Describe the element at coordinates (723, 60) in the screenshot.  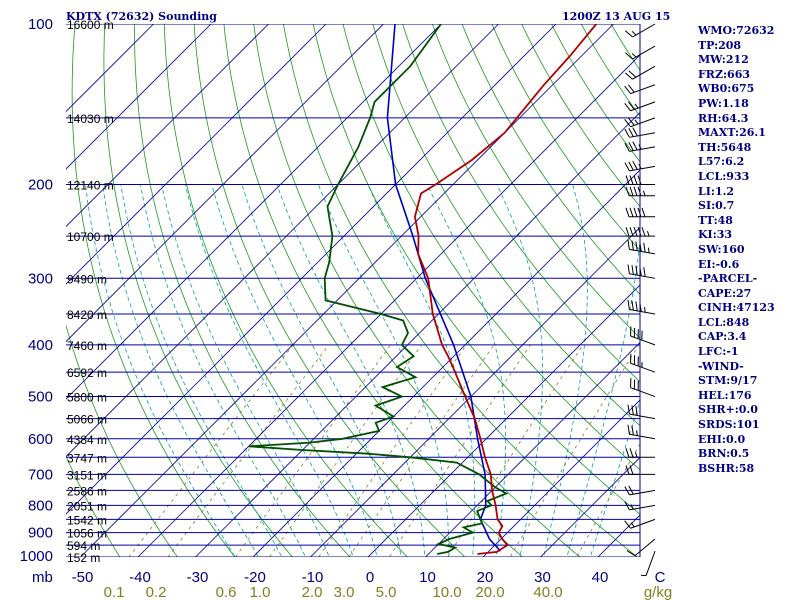
I see `sounding-index: MW:212` at that location.